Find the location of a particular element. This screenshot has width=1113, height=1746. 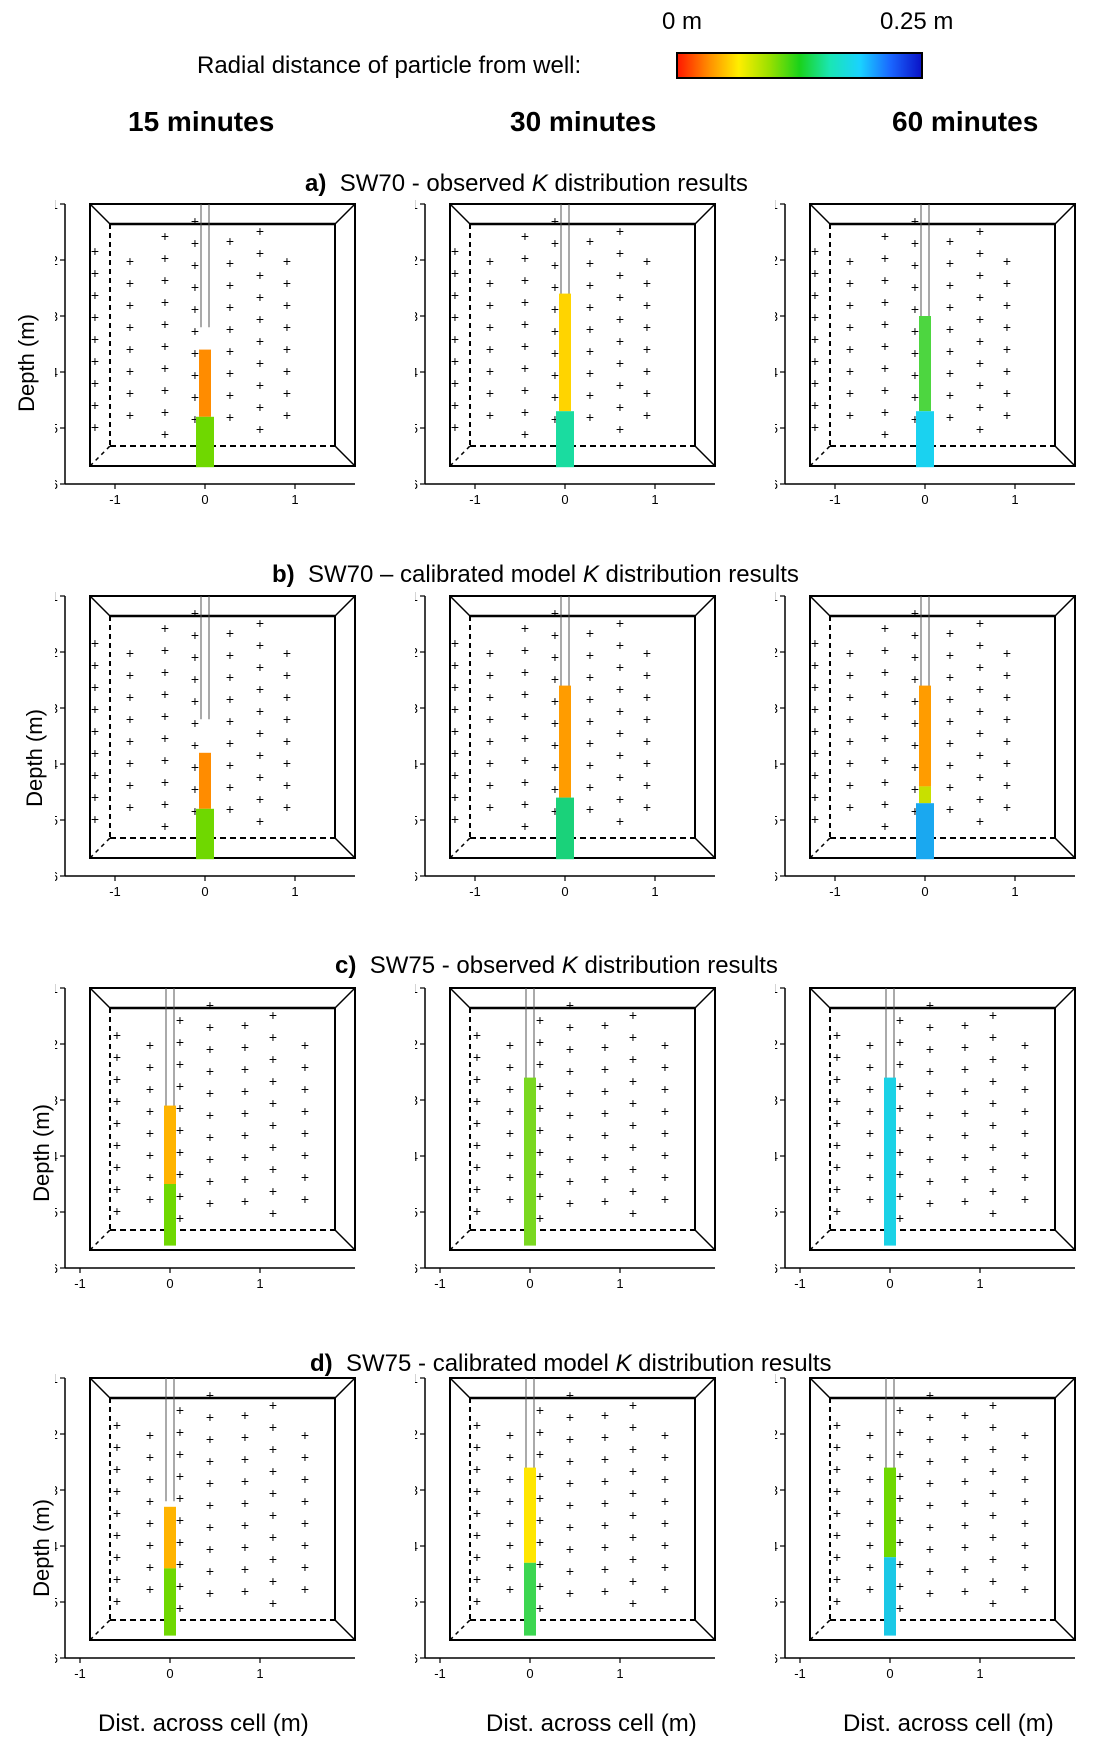

y-axis-label-d: Depth (m) is located at coordinates (41, 1548).